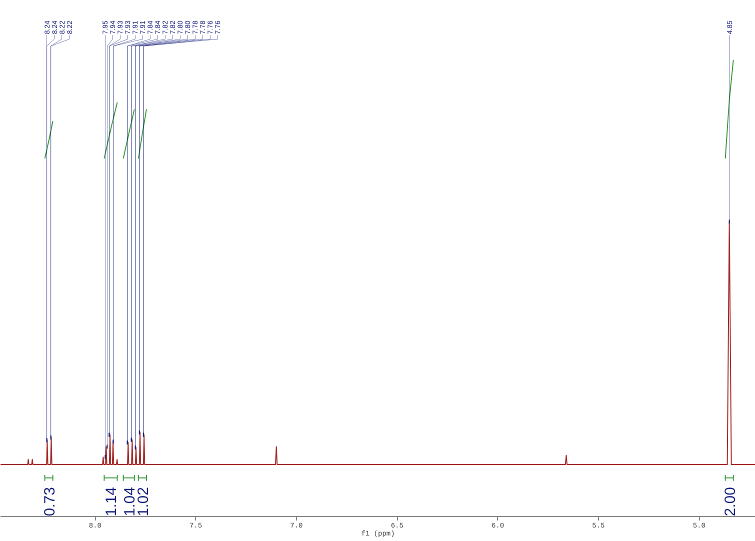  What do you see at coordinates (730, 501) in the screenshot?
I see `annotation: 2.00` at bounding box center [730, 501].